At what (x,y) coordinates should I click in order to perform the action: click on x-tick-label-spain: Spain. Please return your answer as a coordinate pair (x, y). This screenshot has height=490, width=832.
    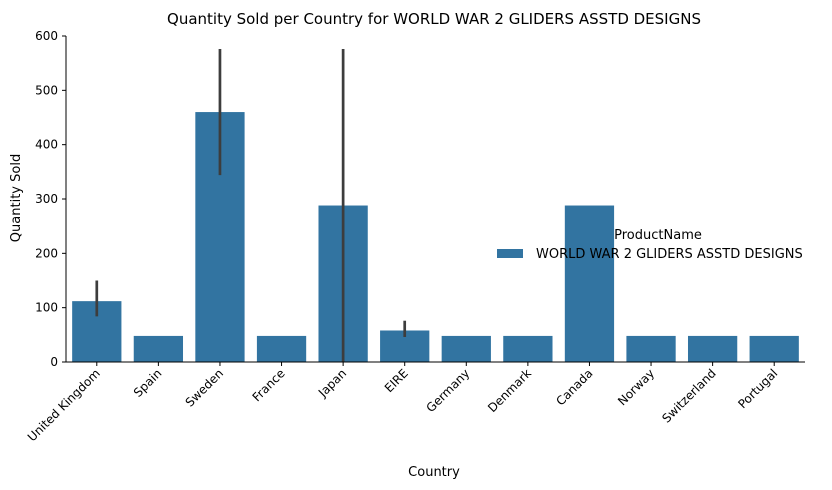
    Looking at the image, I should click on (148, 383).